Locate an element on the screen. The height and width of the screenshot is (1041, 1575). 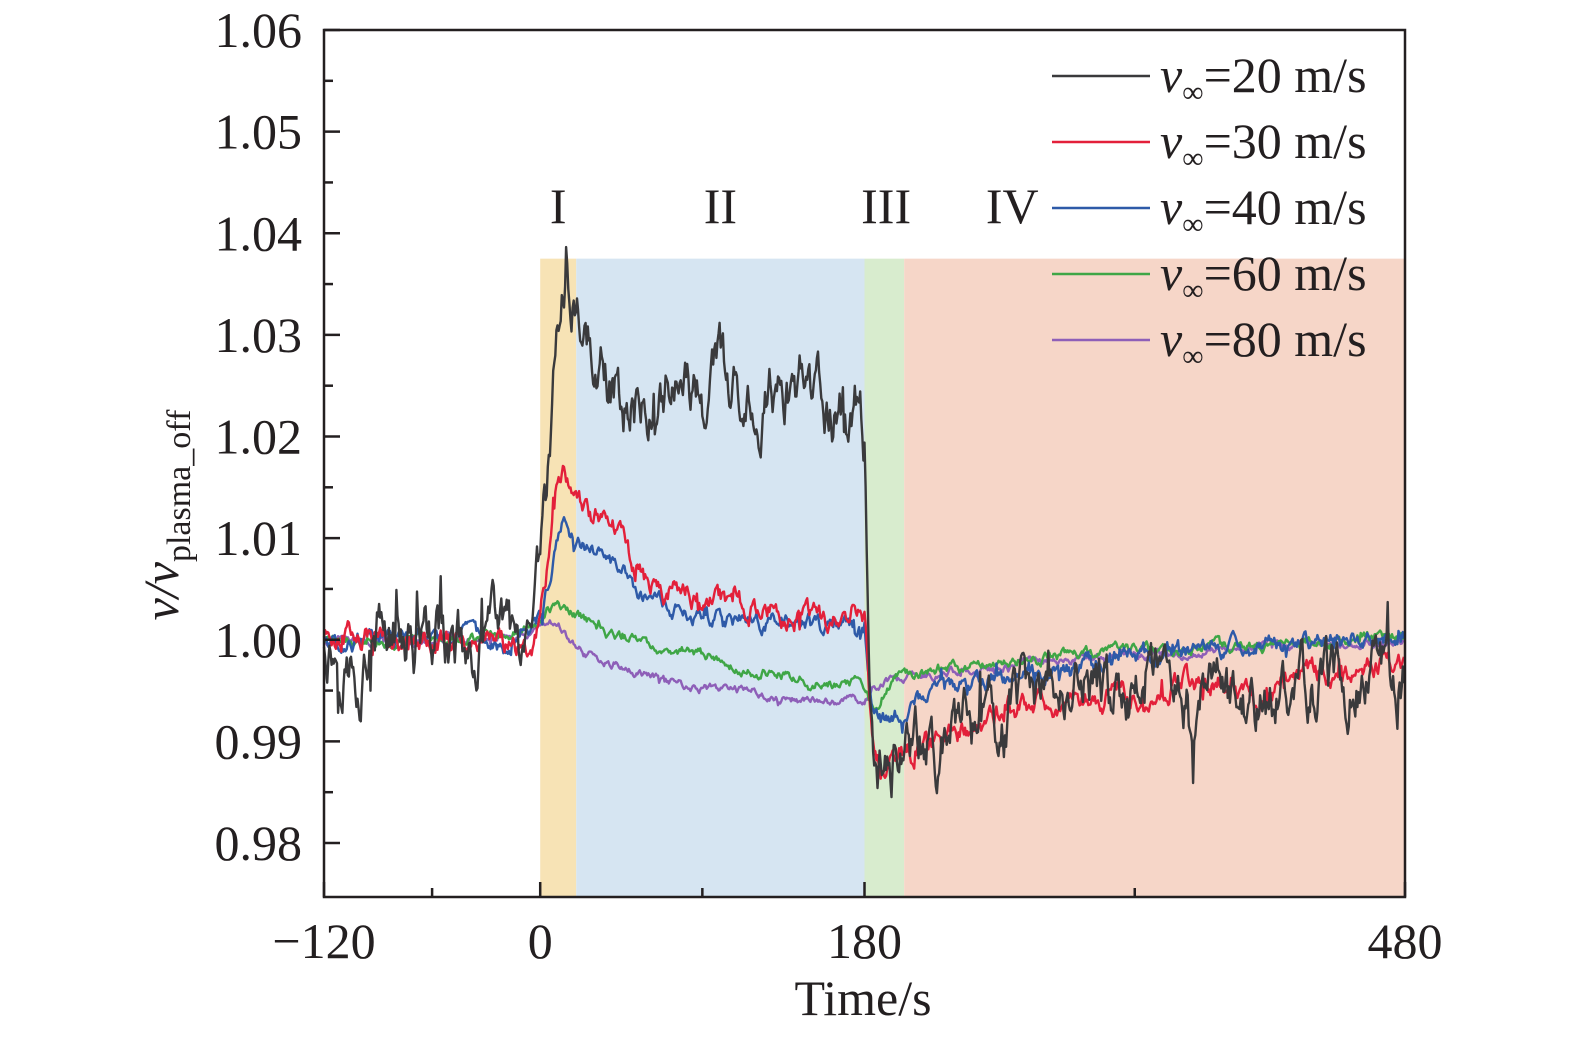
y-tick-label: 1.02 is located at coordinates (259, 437).